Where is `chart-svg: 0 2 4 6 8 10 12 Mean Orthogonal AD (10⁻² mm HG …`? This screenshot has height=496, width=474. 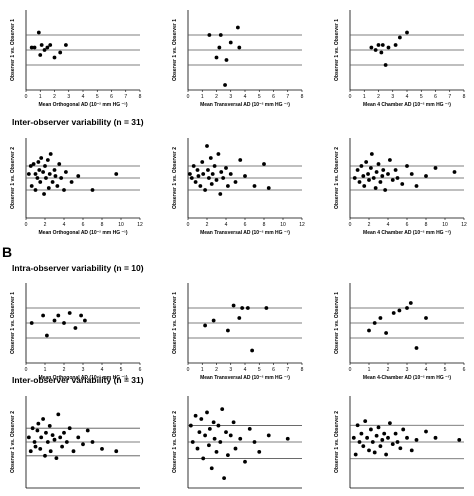
chart-svg: 0 2 4 6 8 10 12 Mean Orthogonal AD (10⁻² mm HG … is located at coordinates (76, 187).